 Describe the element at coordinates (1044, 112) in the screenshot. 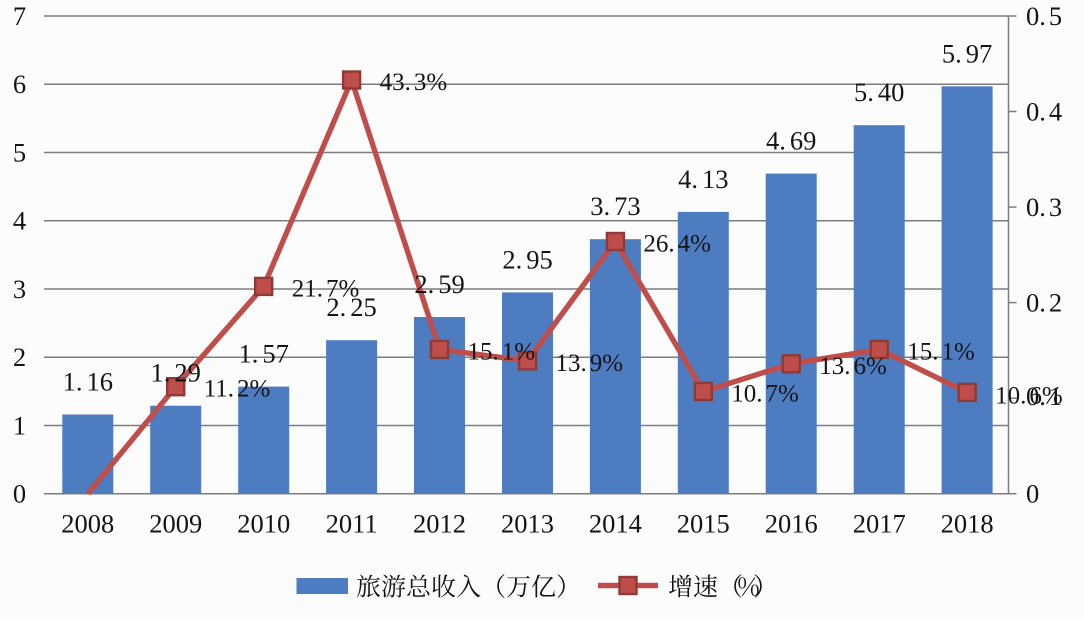

I see `svg-text:0.4: 0. 4` at that location.